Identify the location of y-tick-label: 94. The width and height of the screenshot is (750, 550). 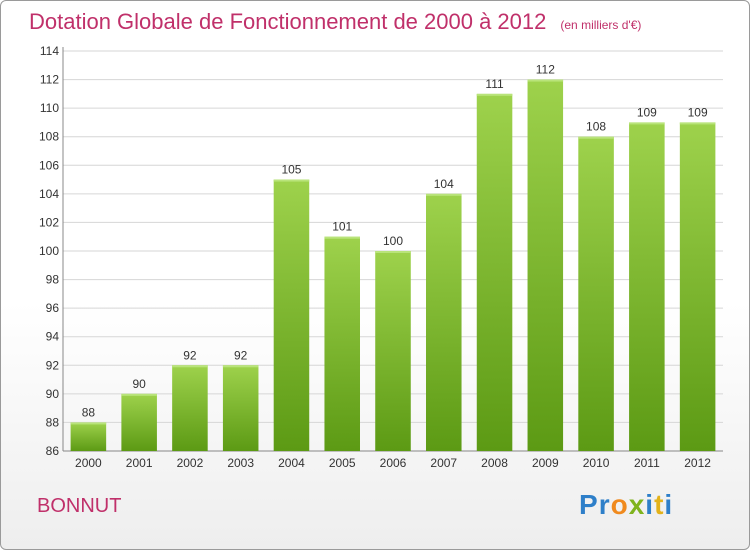
(53, 337).